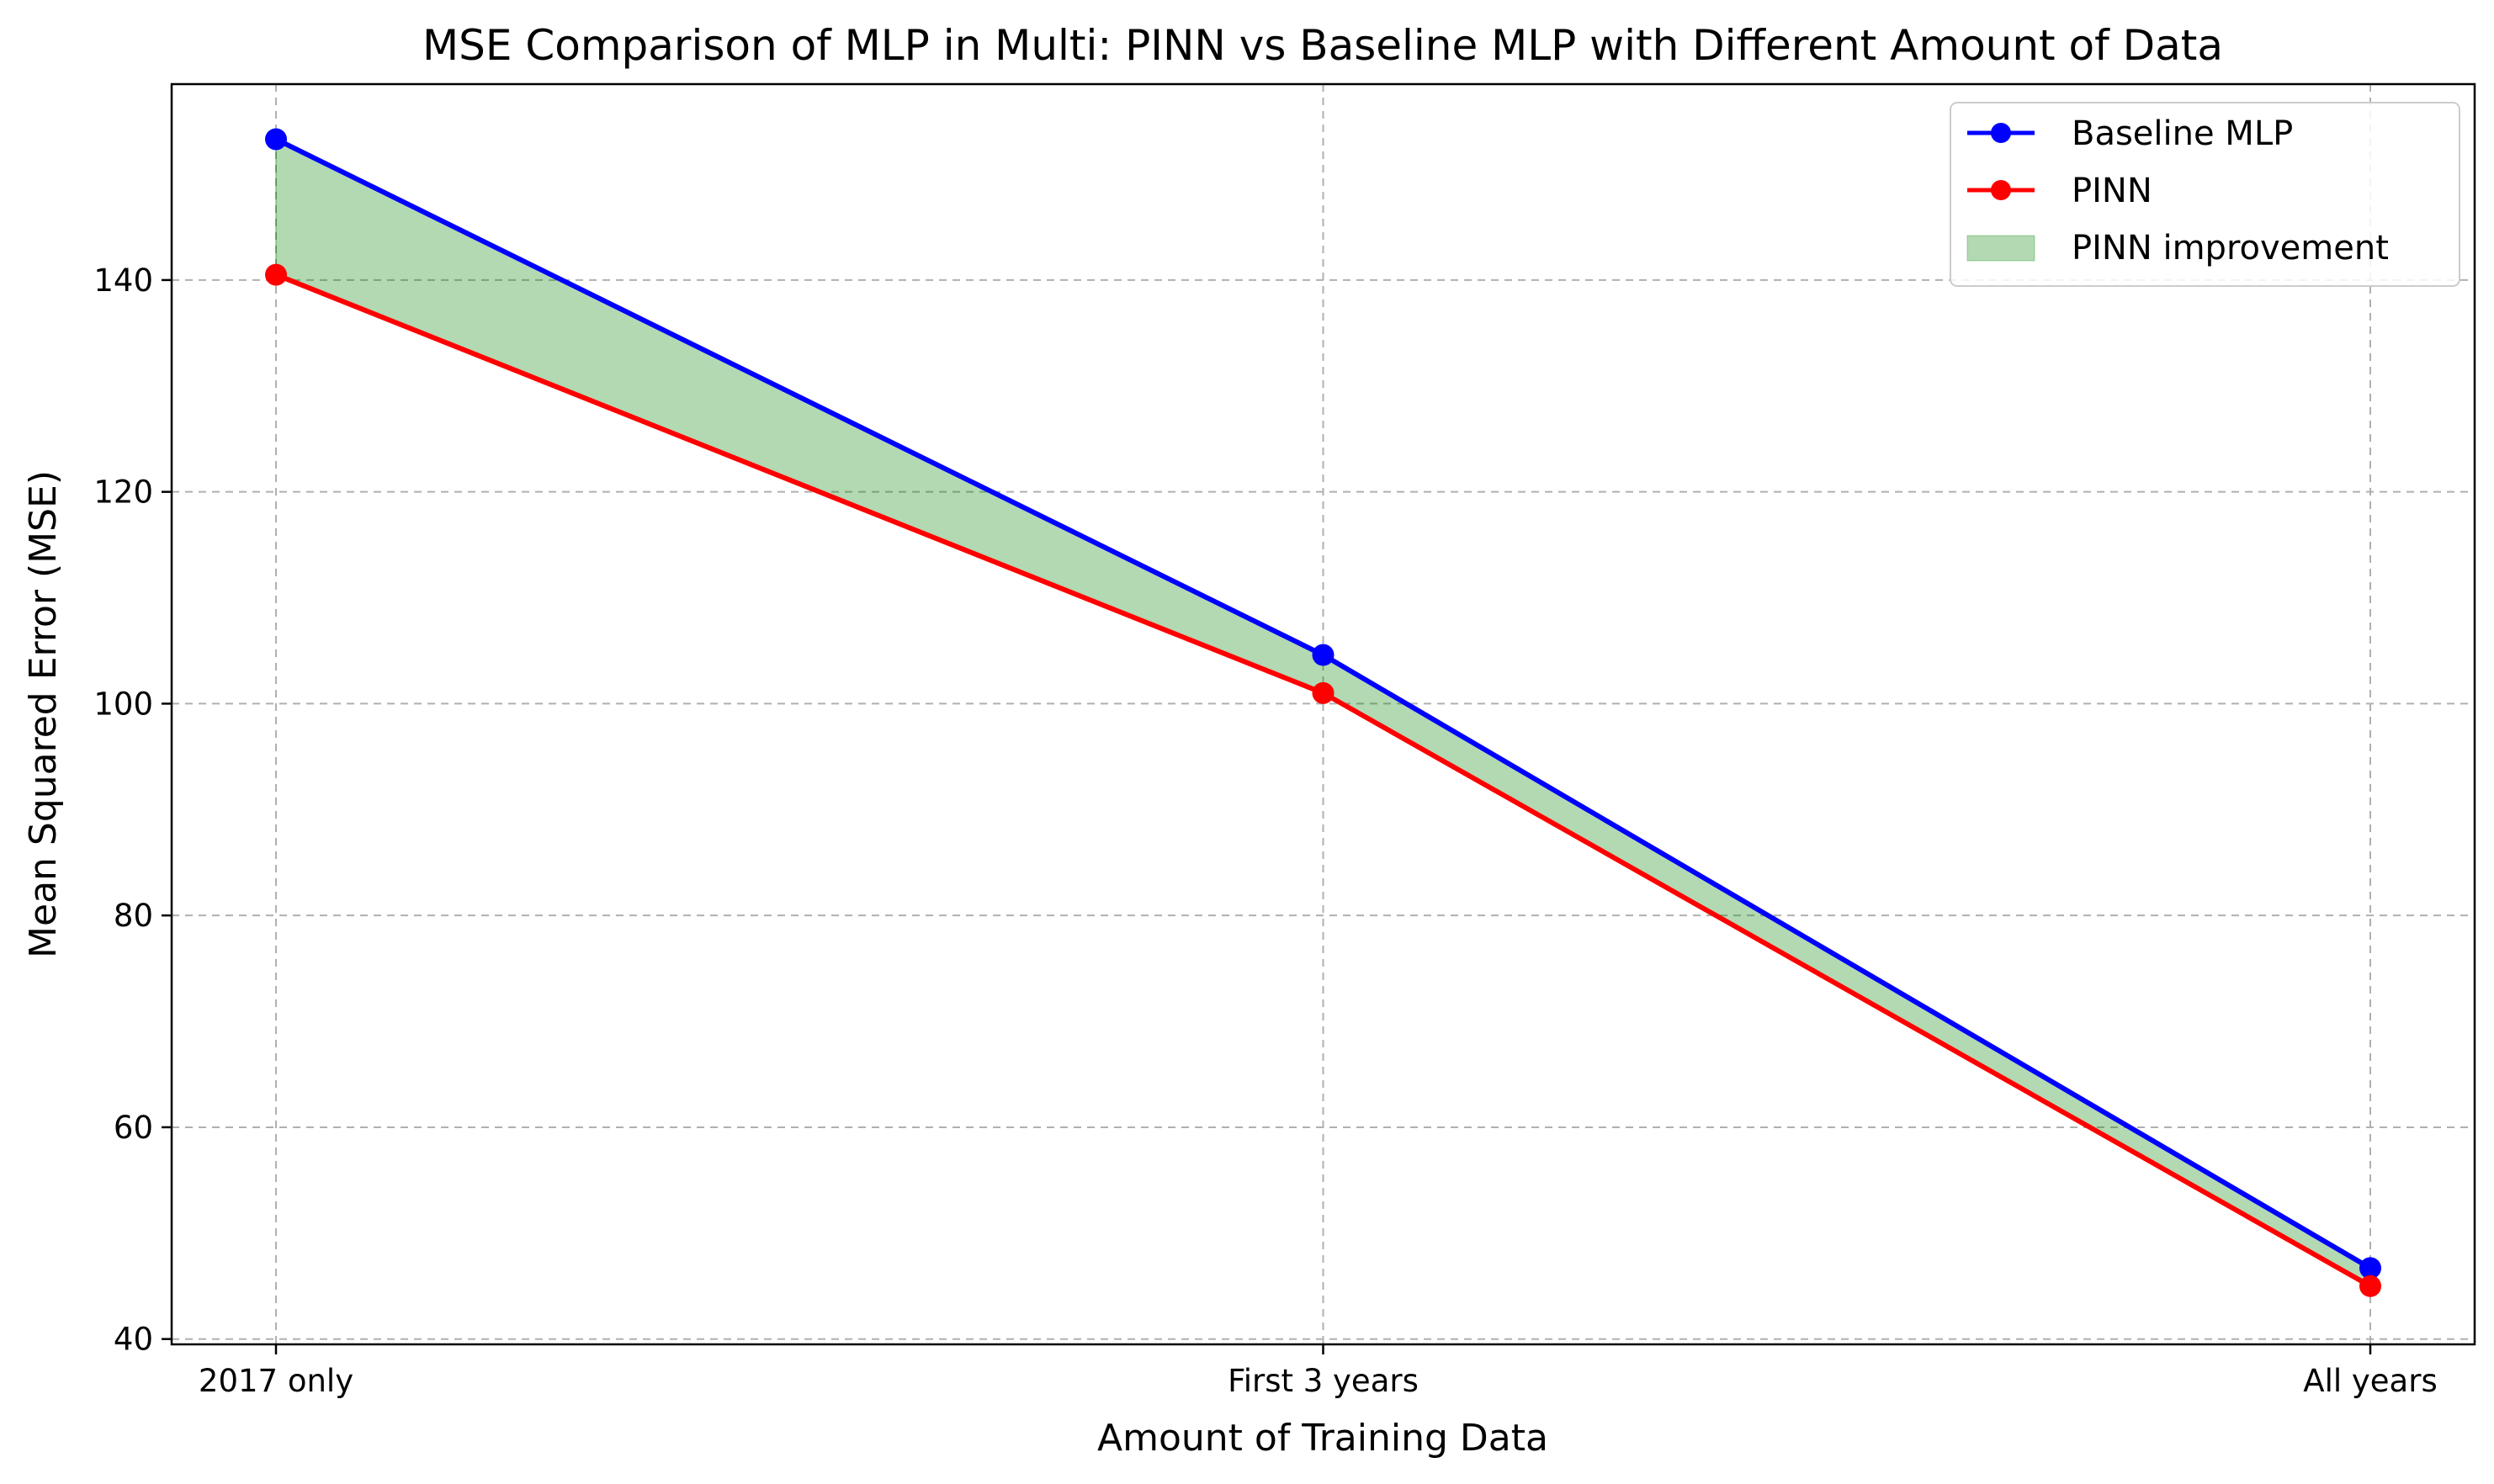 The image size is (2494, 1484). I want to click on data-point-pinn-2017-only, so click(276, 274).